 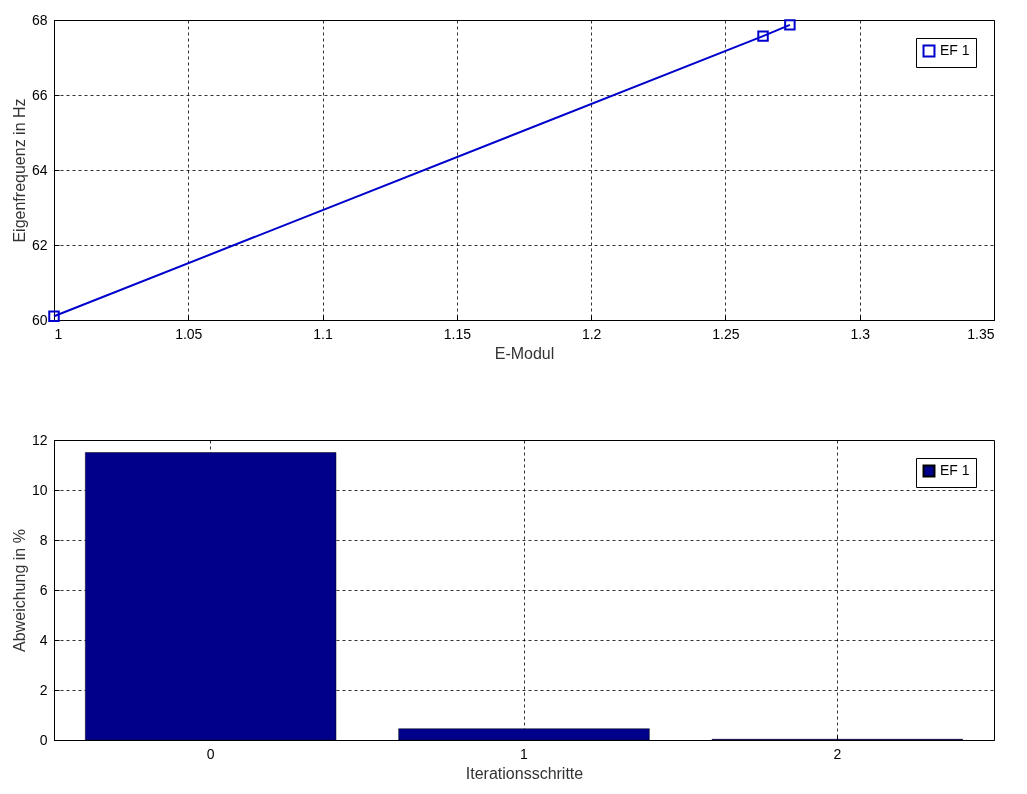 What do you see at coordinates (39, 439) in the screenshot?
I see `y-tick-label: 12` at bounding box center [39, 439].